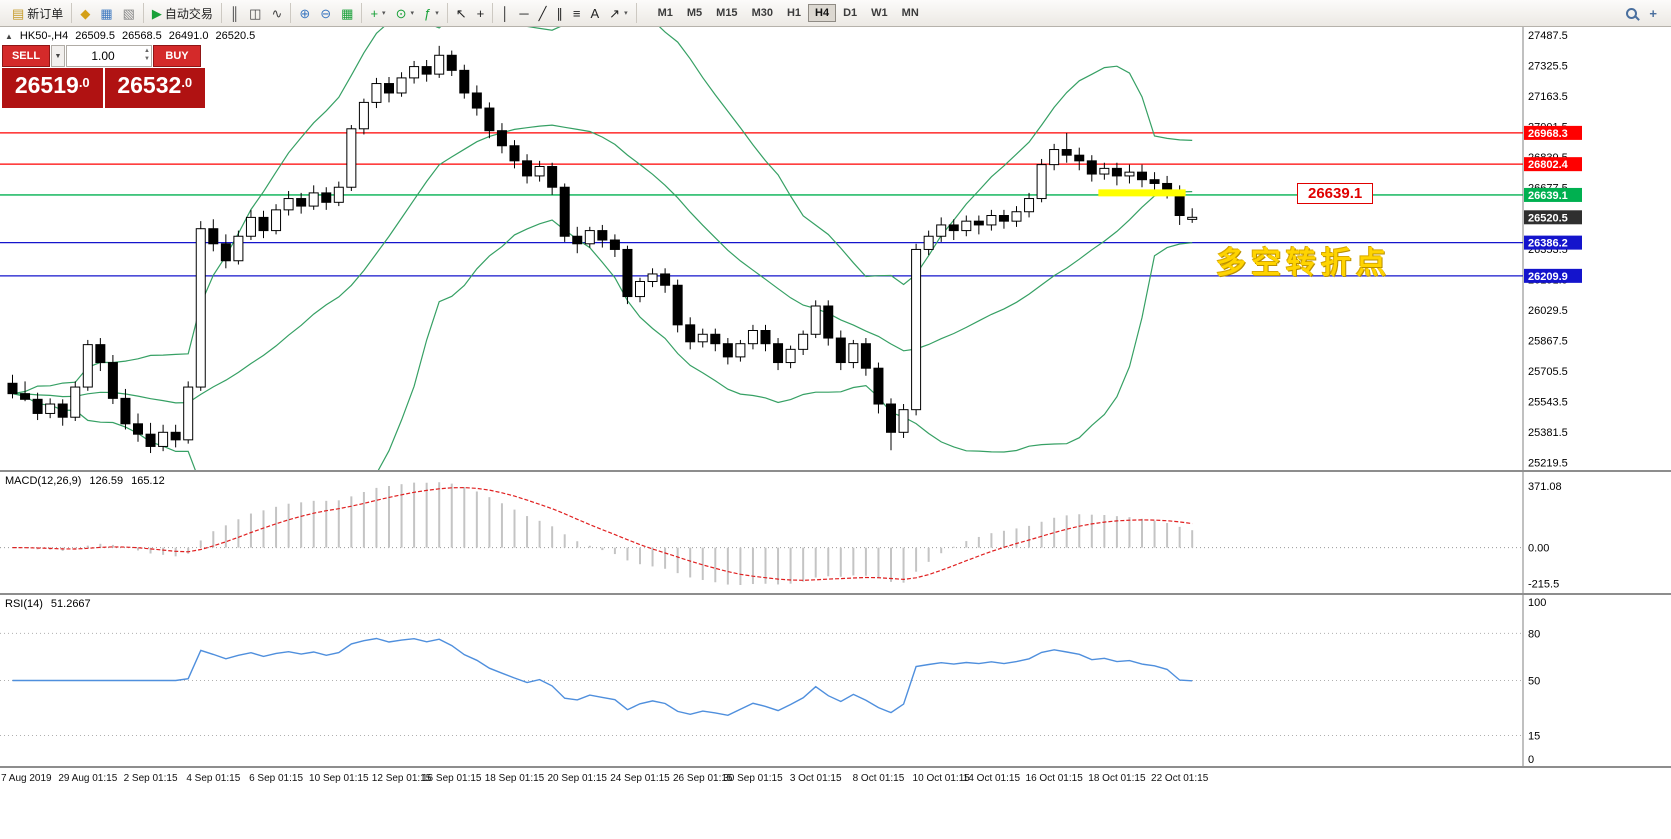 The image size is (1671, 839). Describe the element at coordinates (1548, 196) in the screenshot. I see `svg-text: 26639.1` at that location.